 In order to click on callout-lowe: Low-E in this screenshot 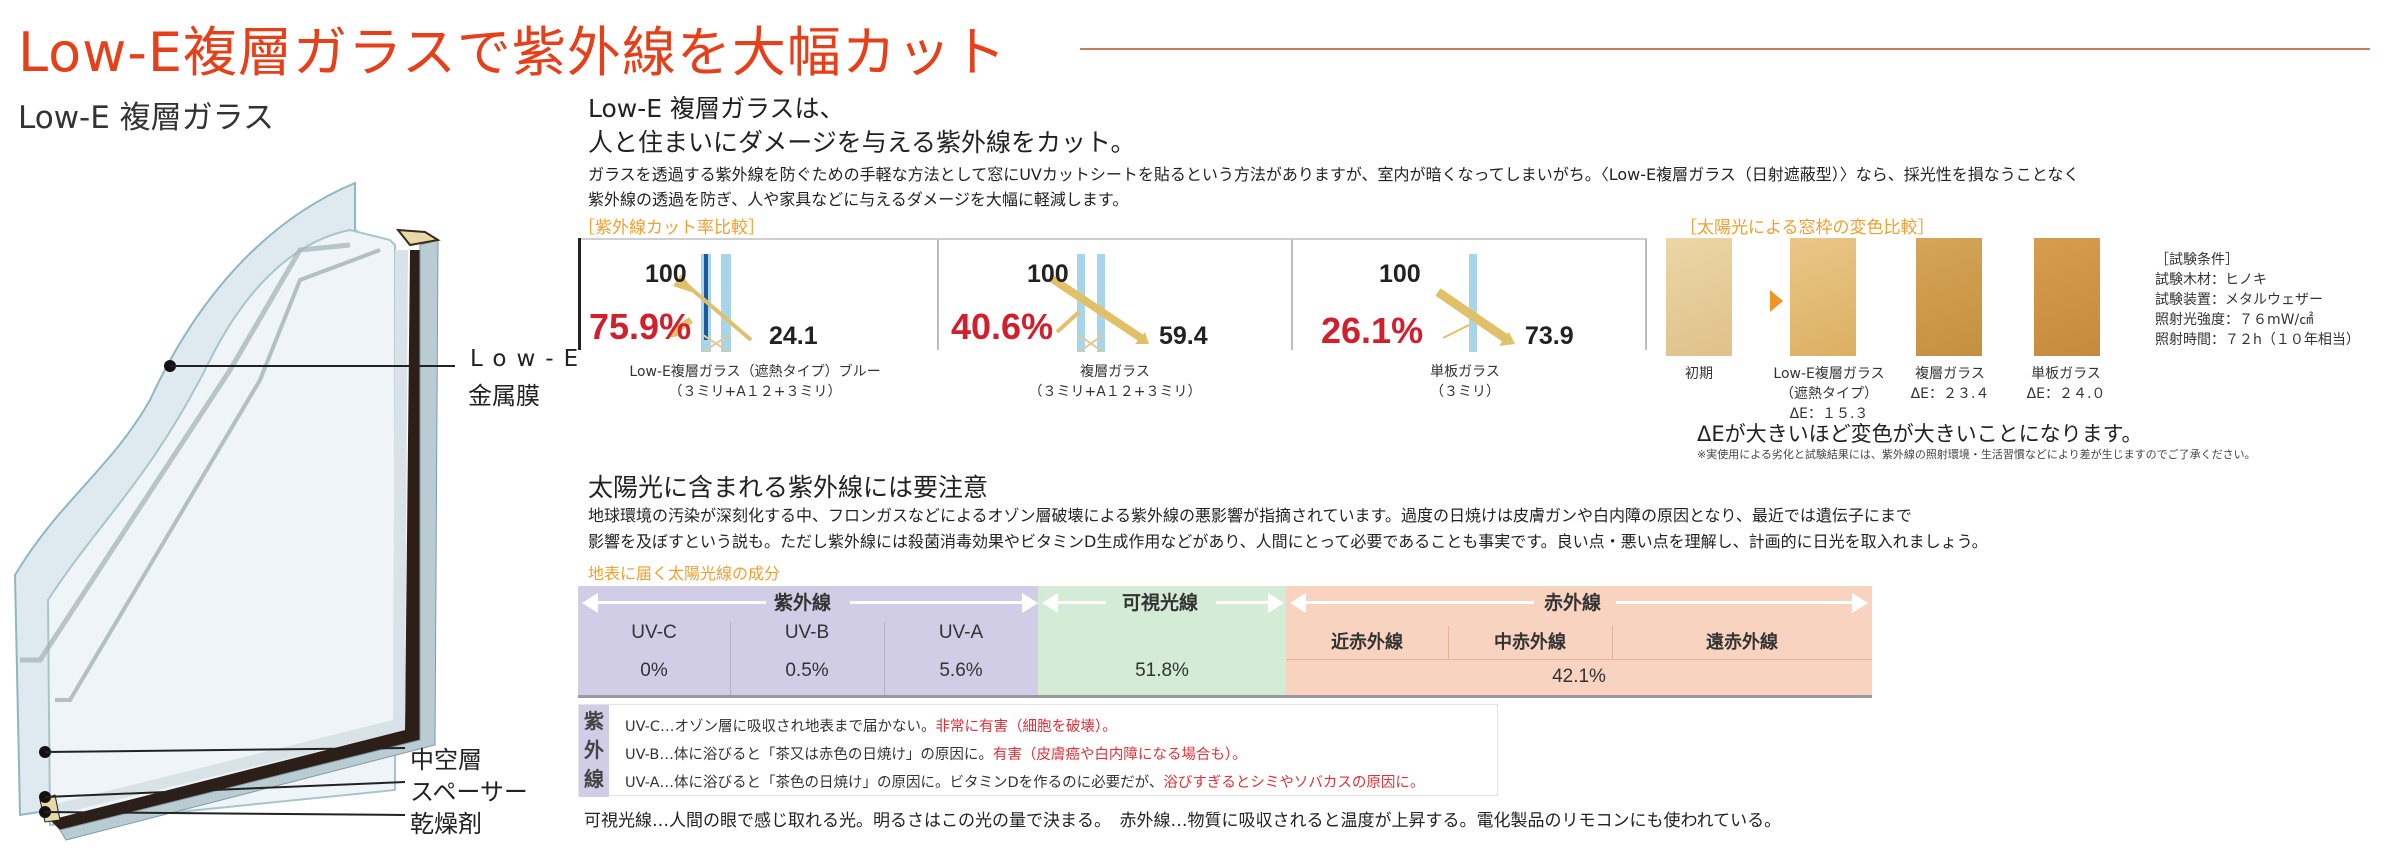, I will do `click(529, 359)`.